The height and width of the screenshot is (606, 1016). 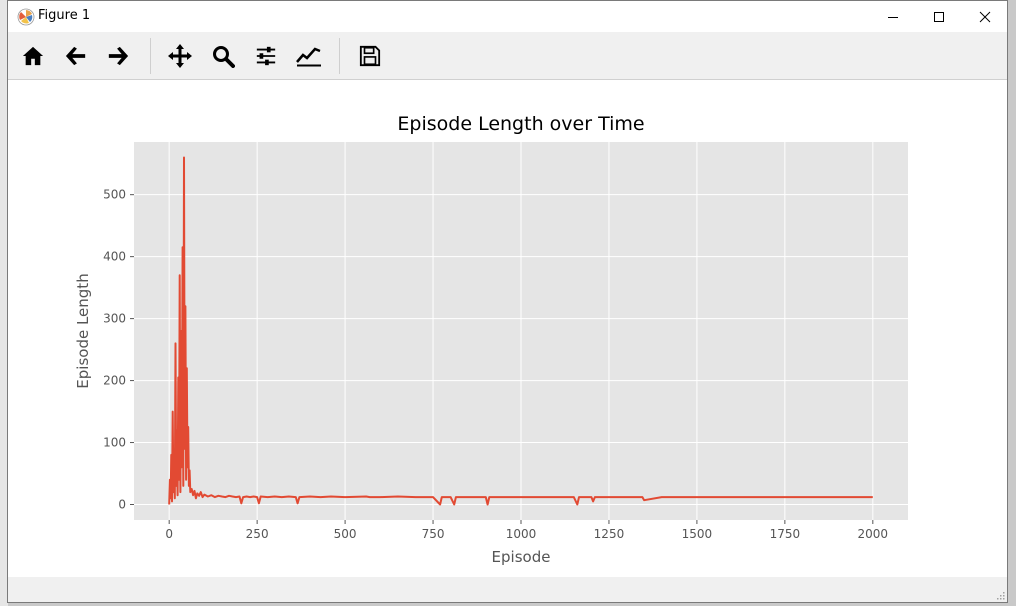 I want to click on home-button, so click(x=33, y=56).